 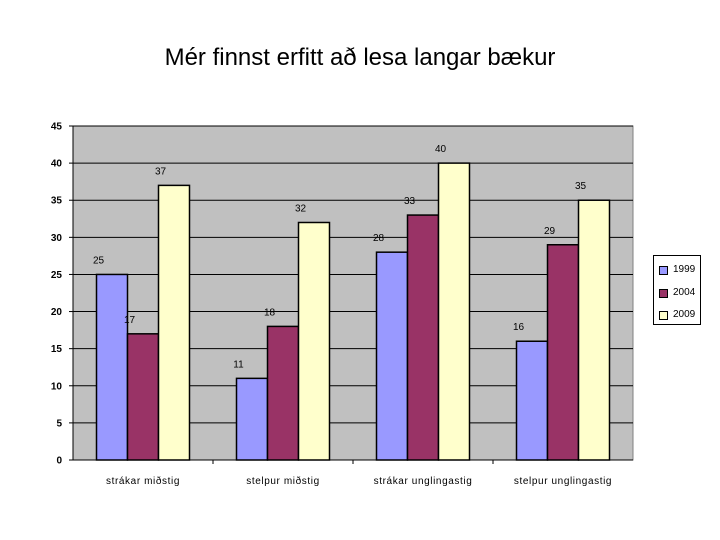 What do you see at coordinates (57, 127) in the screenshot?
I see `y-tick-label: 45` at bounding box center [57, 127].